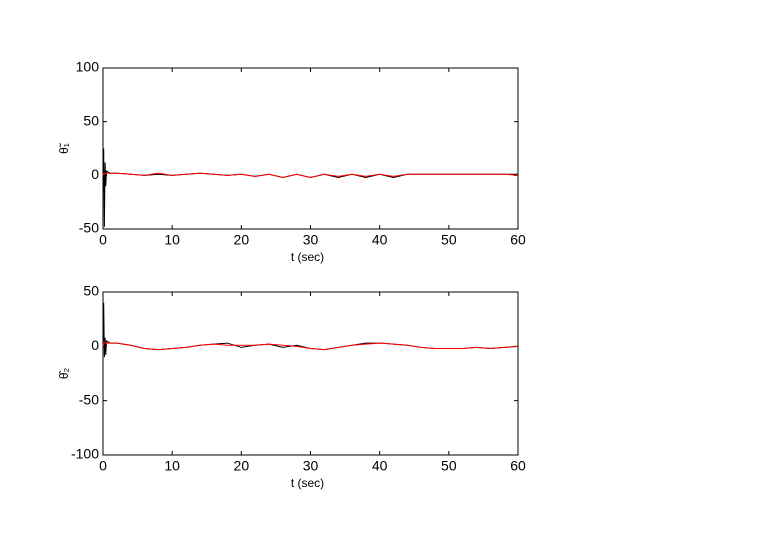 The image size is (763, 539). I want to click on y-tick-label: -100, so click(85, 454).